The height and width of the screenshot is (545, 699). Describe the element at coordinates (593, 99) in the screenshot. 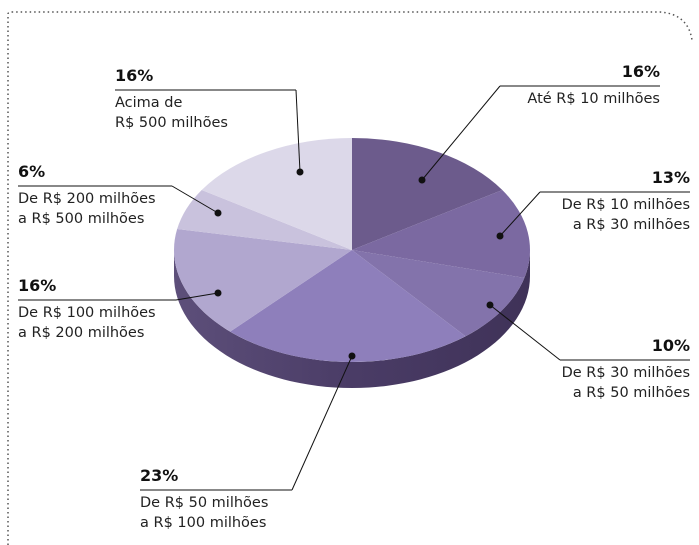

I see `category-label: Até R$ 10 milhões` at that location.